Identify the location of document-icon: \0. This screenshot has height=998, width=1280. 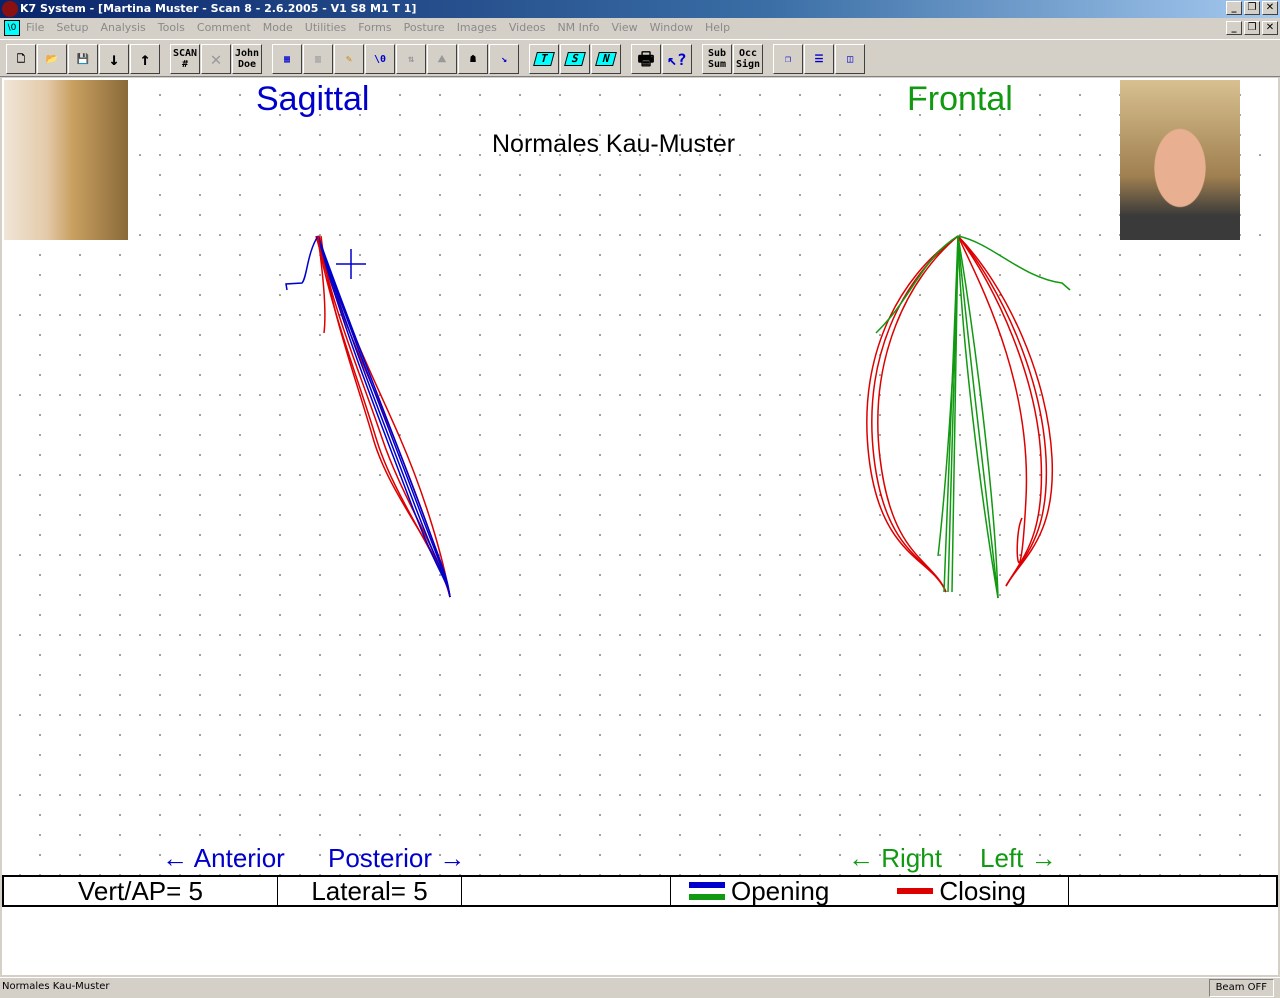
(12, 28).